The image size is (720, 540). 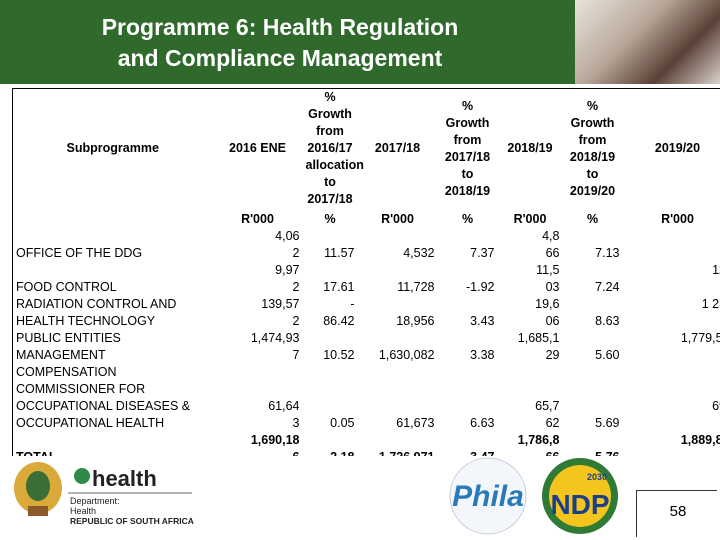 I want to click on cell-value: 11,728, so click(x=416, y=287).